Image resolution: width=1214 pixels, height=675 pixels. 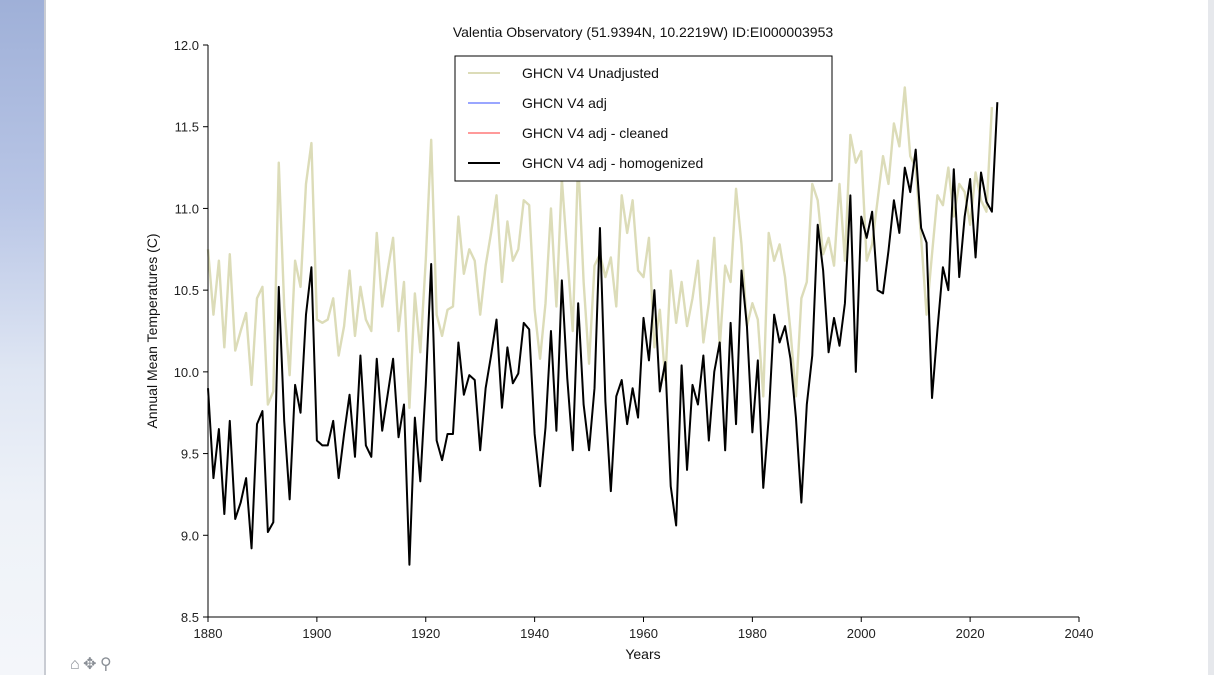 What do you see at coordinates (187, 127) in the screenshot?
I see `y-tick-label: 11.5` at bounding box center [187, 127].